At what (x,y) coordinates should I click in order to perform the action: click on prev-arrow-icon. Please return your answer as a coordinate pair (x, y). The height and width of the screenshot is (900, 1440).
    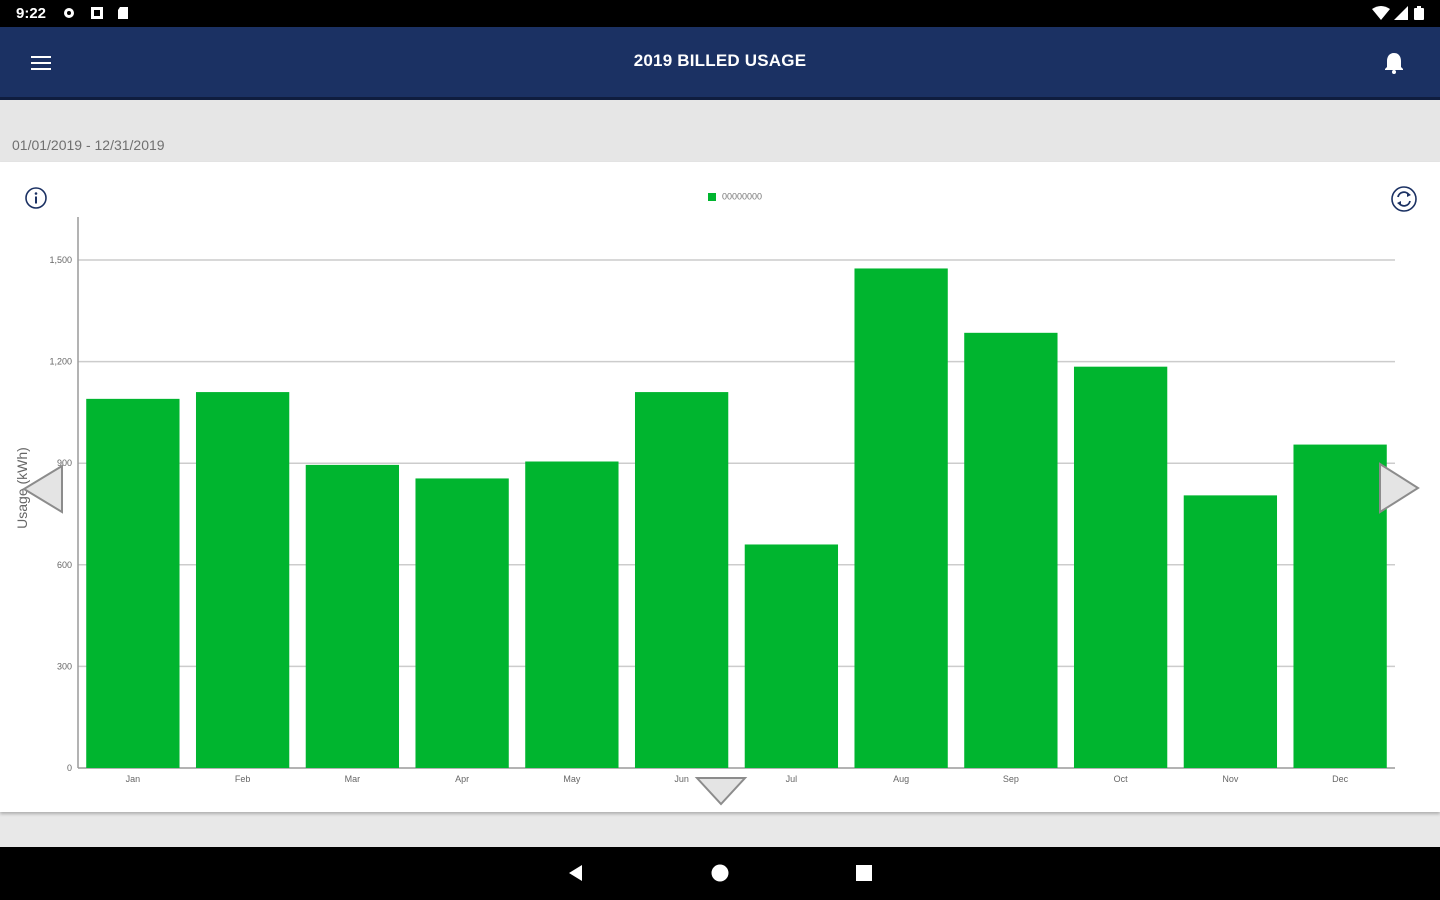
    Looking at the image, I should click on (42, 489).